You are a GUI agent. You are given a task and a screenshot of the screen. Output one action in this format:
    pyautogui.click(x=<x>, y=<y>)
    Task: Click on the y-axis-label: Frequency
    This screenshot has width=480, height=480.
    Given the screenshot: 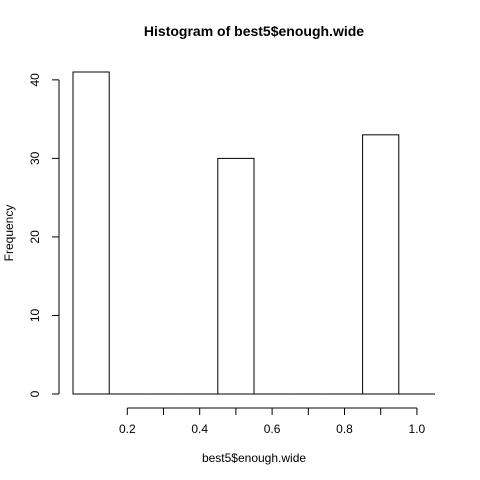 What is the action you would take?
    pyautogui.click(x=9, y=233)
    